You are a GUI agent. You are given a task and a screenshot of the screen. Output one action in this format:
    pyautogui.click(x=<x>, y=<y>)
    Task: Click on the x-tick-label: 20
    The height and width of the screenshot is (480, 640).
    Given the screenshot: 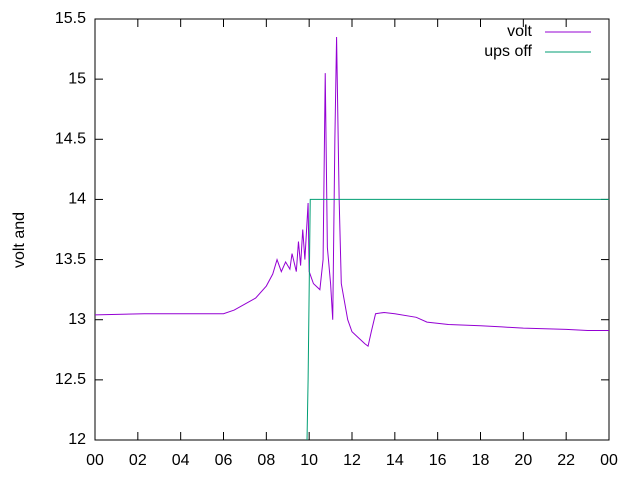 What is the action you would take?
    pyautogui.click(x=523, y=460)
    